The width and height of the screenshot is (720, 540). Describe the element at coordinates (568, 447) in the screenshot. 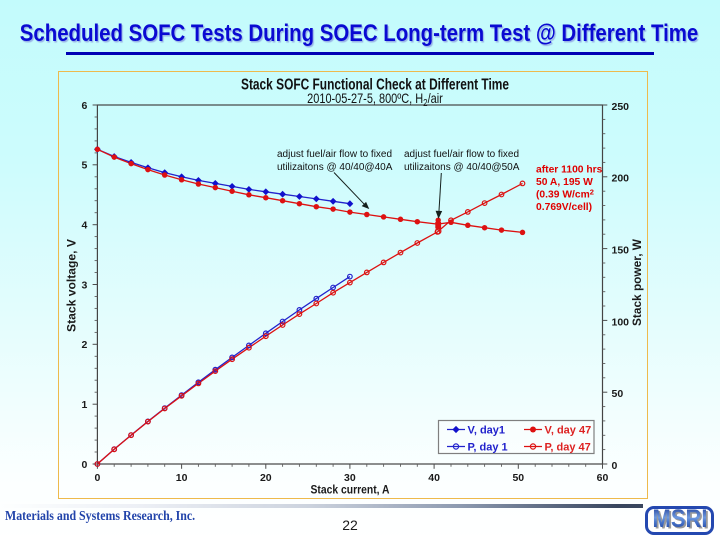

I see `svg-text: P, day 47` at that location.